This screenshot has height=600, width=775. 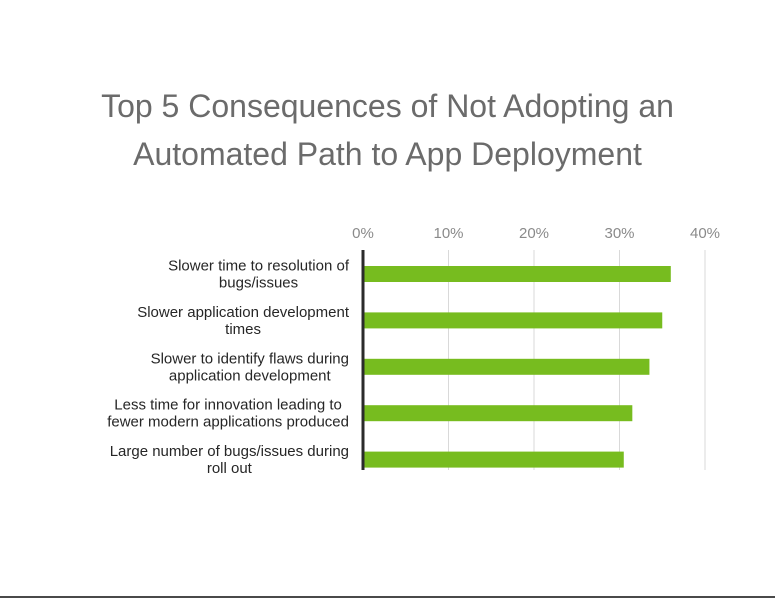 I want to click on category-label: times, so click(x=243, y=329).